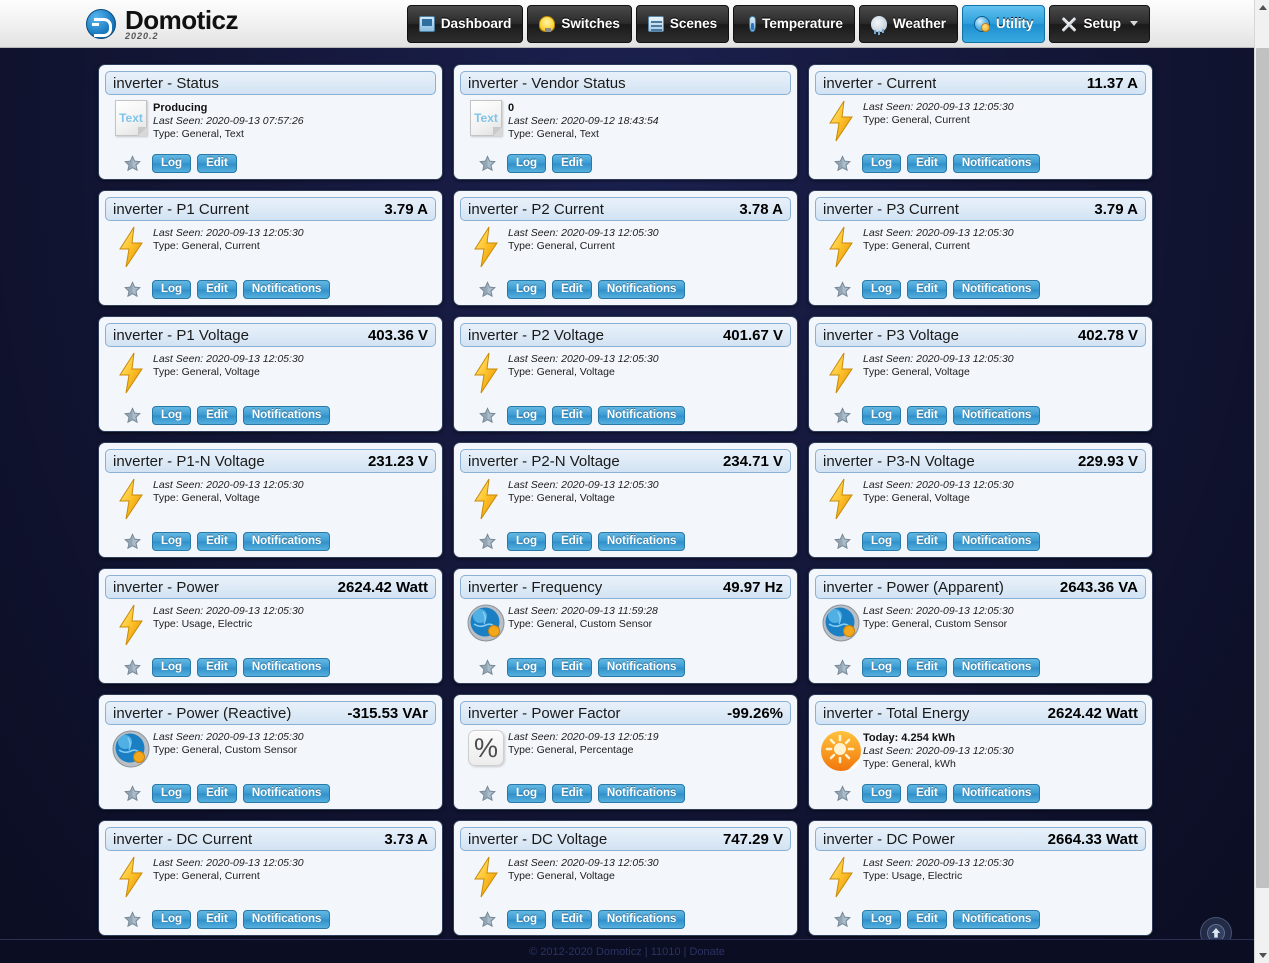 This screenshot has width=1269, height=963. Describe the element at coordinates (1262, 7) in the screenshot. I see `scroll-up-arrow-icon` at that location.